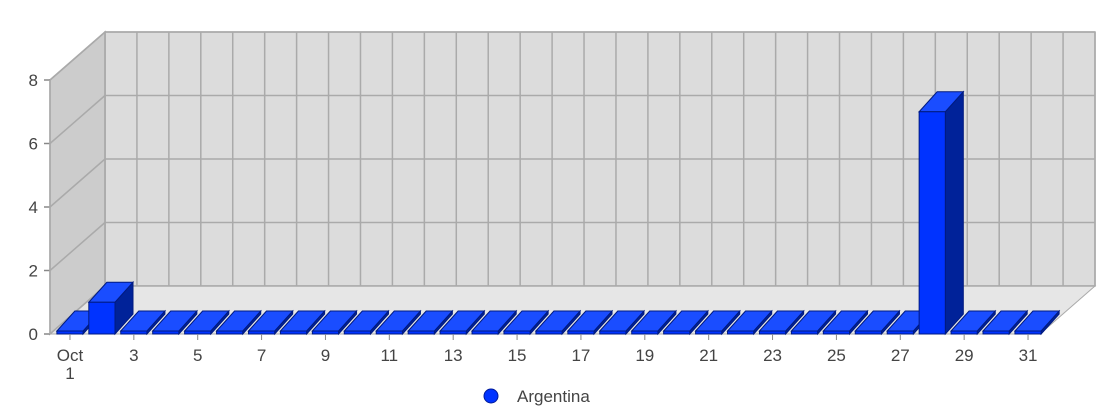  I want to click on y-tick-label: 0, so click(33, 334).